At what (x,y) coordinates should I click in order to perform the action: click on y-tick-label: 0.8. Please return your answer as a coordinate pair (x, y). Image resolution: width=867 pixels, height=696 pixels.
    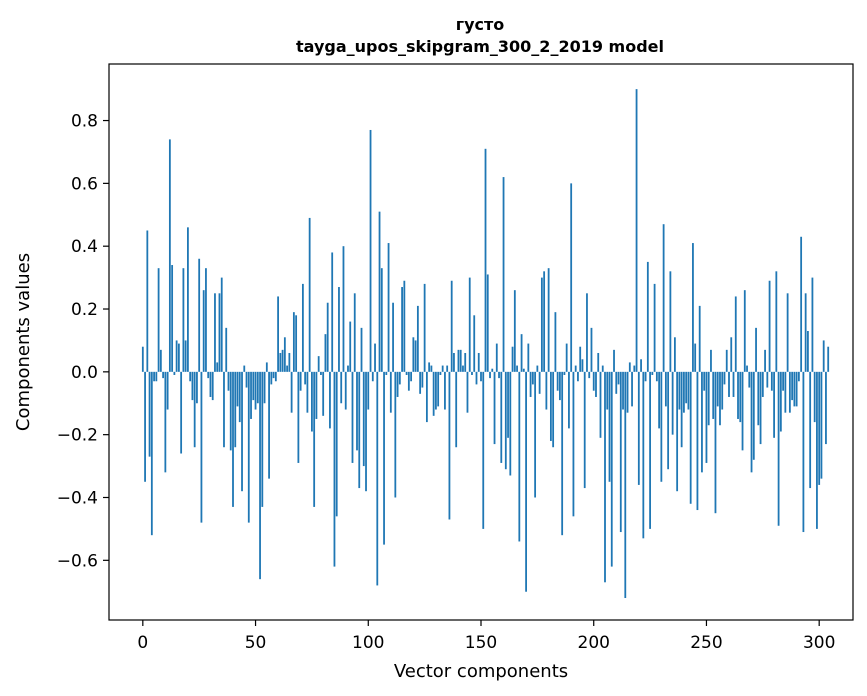
    Looking at the image, I should click on (84, 122).